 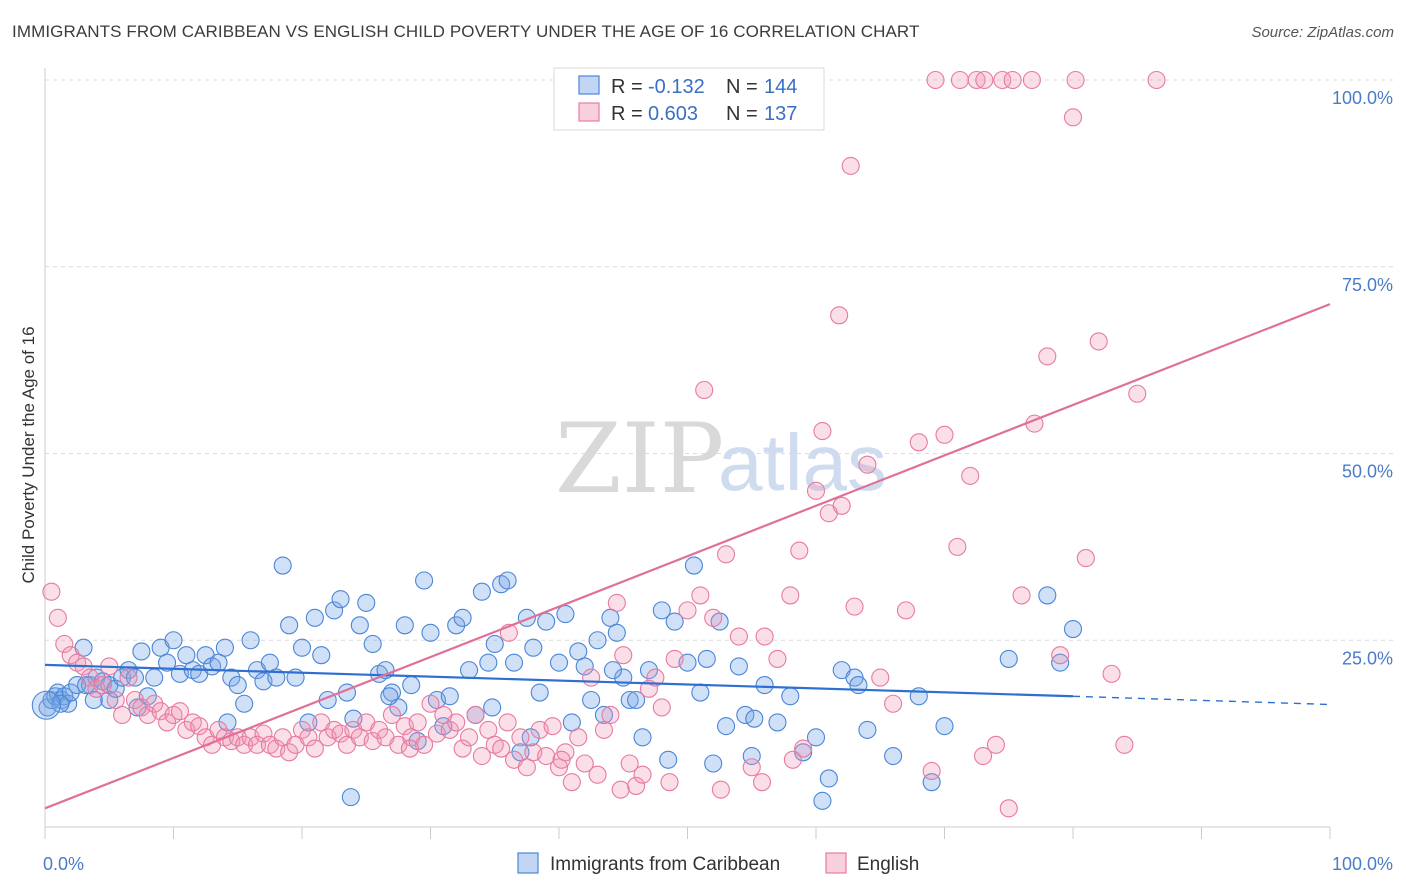 I want to click on legend-bottom-swatch-pink, so click(x=836, y=863).